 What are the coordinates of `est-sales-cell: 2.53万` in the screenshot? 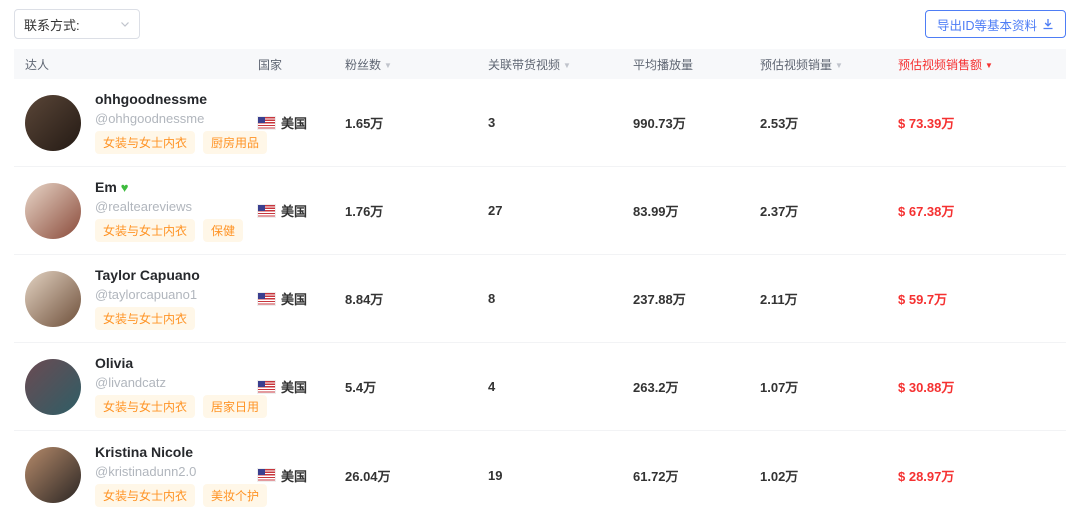 It's located at (779, 123).